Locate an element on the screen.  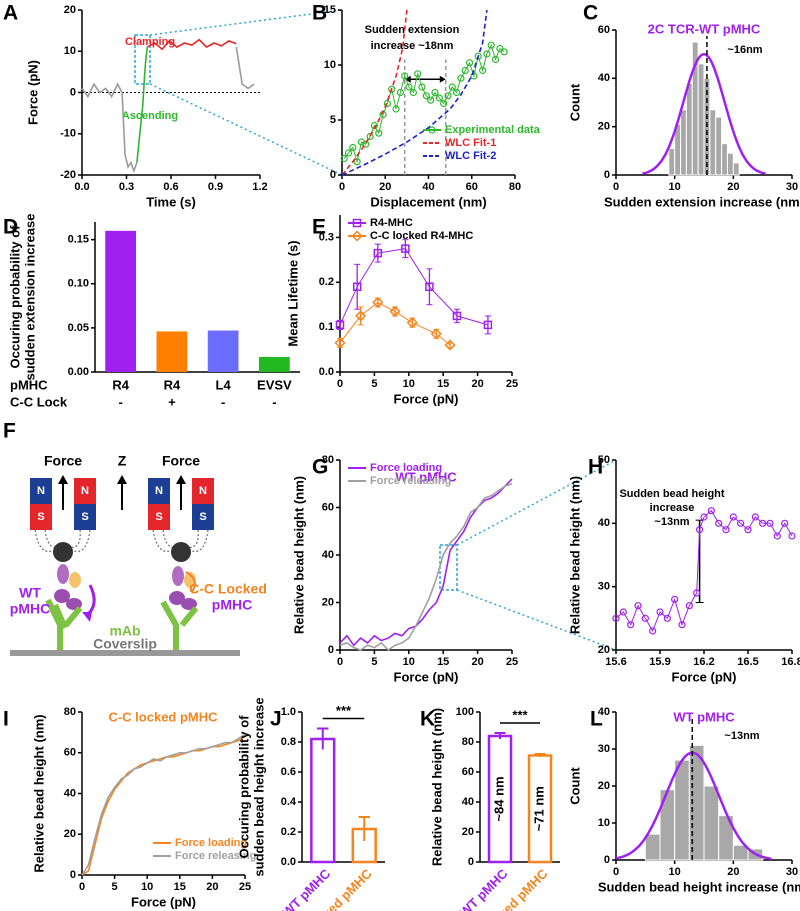
zoom-box is located at coordinates (142, 59).